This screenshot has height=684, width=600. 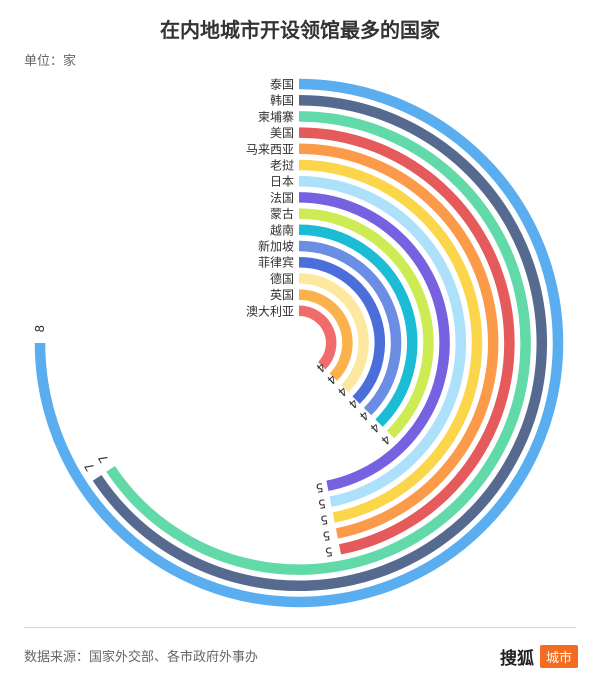 I want to click on unit-label: 单位：家, so click(x=50, y=61).